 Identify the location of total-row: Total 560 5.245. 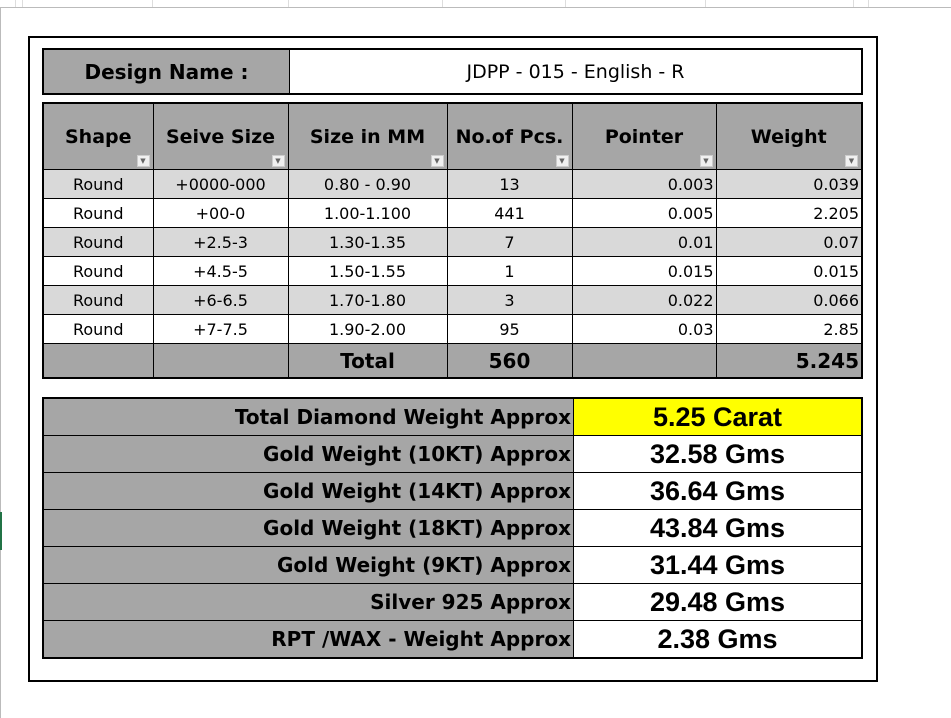
(452, 361).